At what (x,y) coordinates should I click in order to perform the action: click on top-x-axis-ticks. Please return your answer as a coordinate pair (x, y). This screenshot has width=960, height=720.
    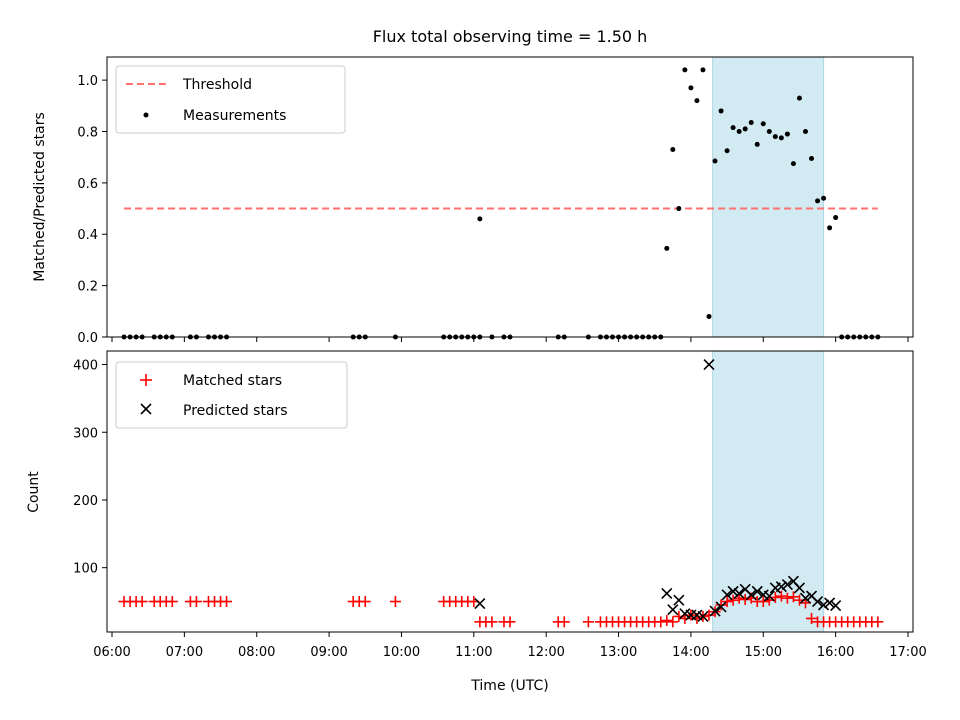
    Looking at the image, I should click on (510, 339).